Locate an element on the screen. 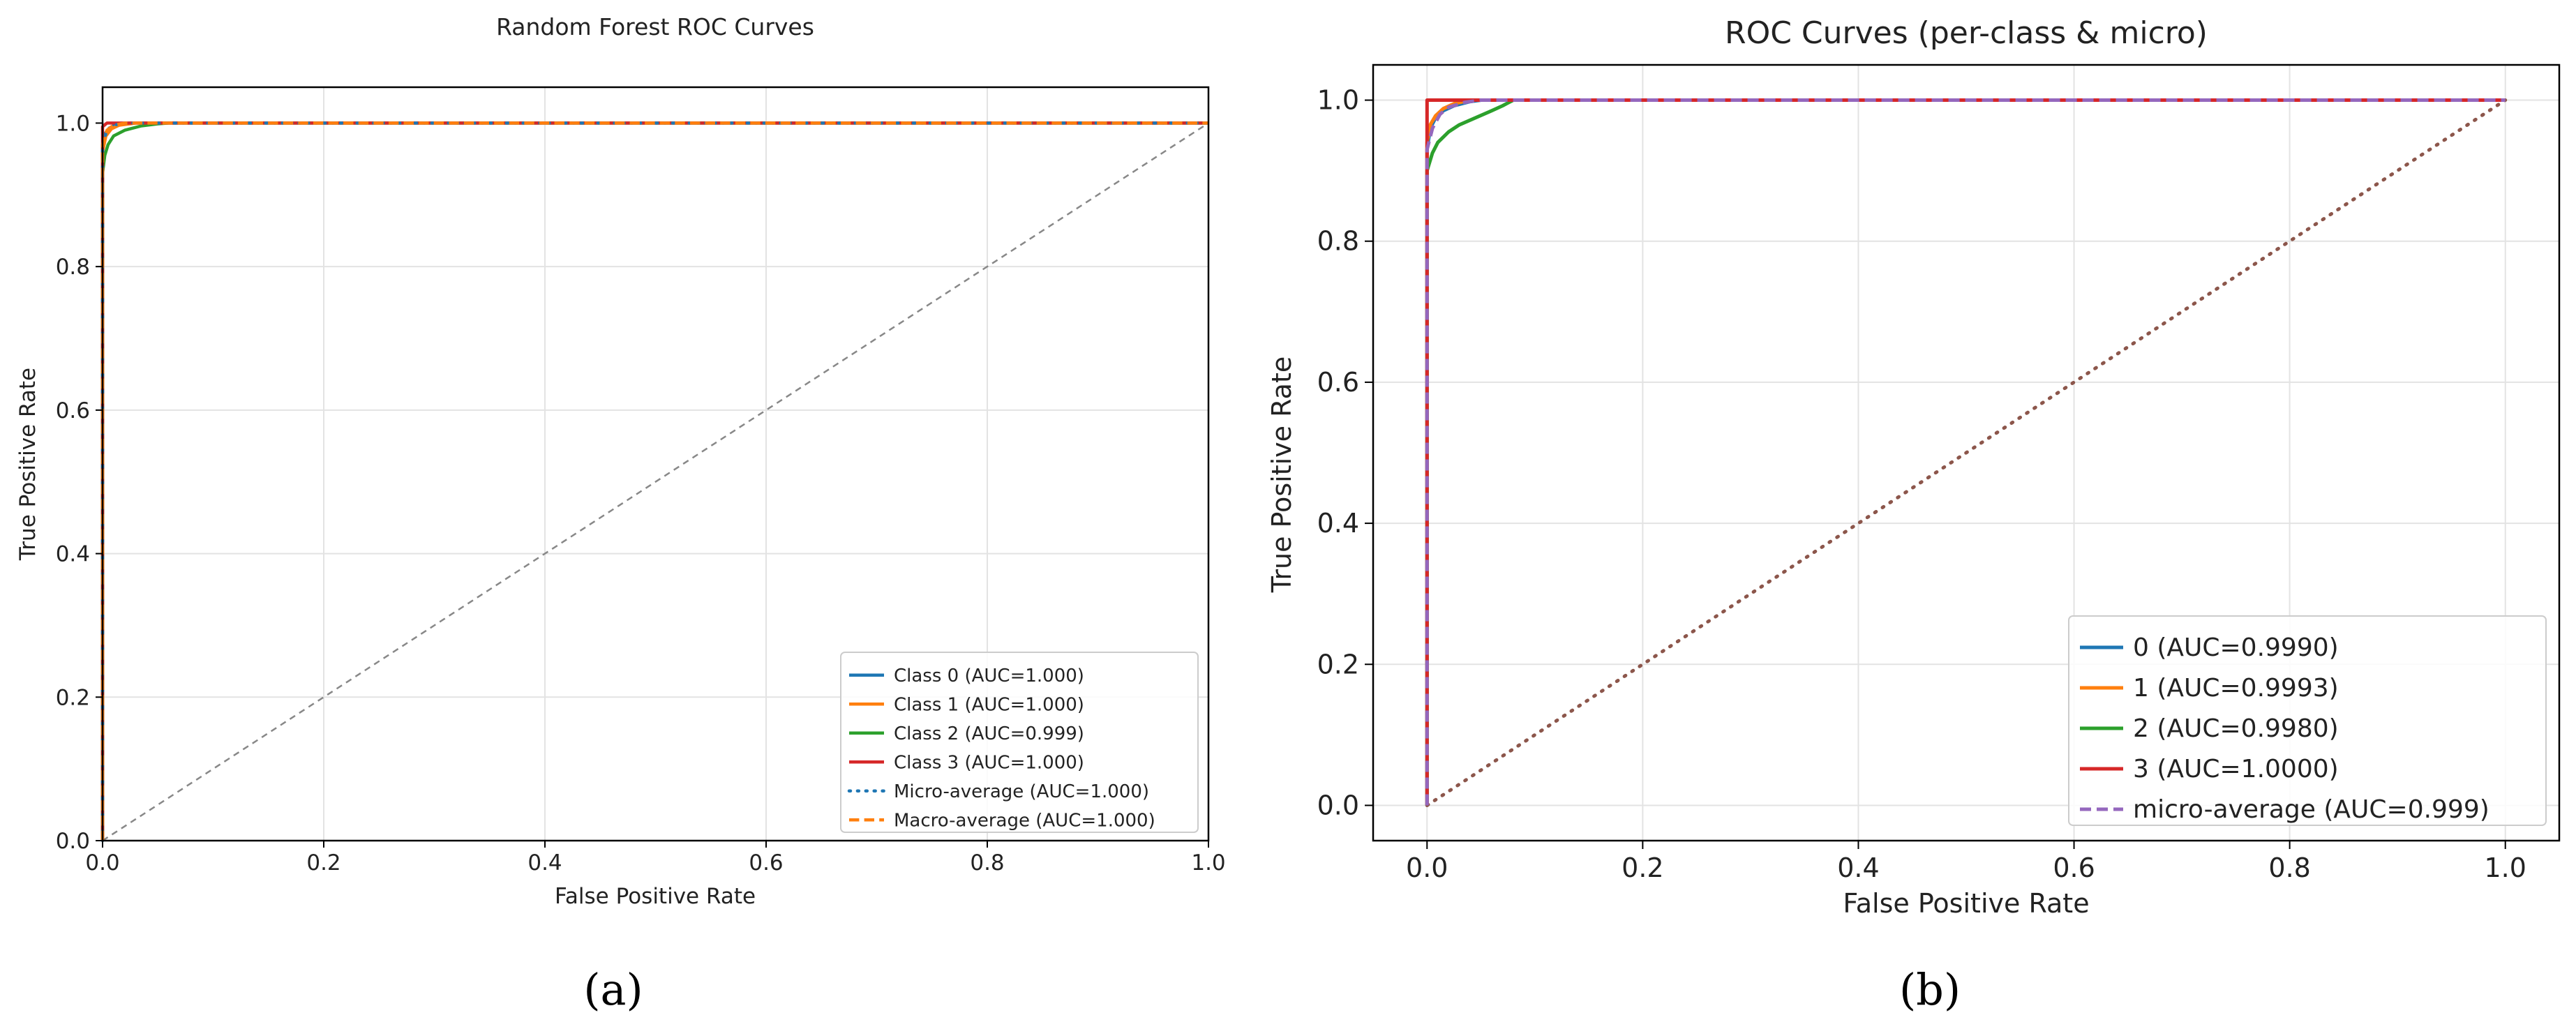 This screenshot has width=2576, height=1029. chart-b-title: ROC Curves (per-class & micro) is located at coordinates (1966, 33).